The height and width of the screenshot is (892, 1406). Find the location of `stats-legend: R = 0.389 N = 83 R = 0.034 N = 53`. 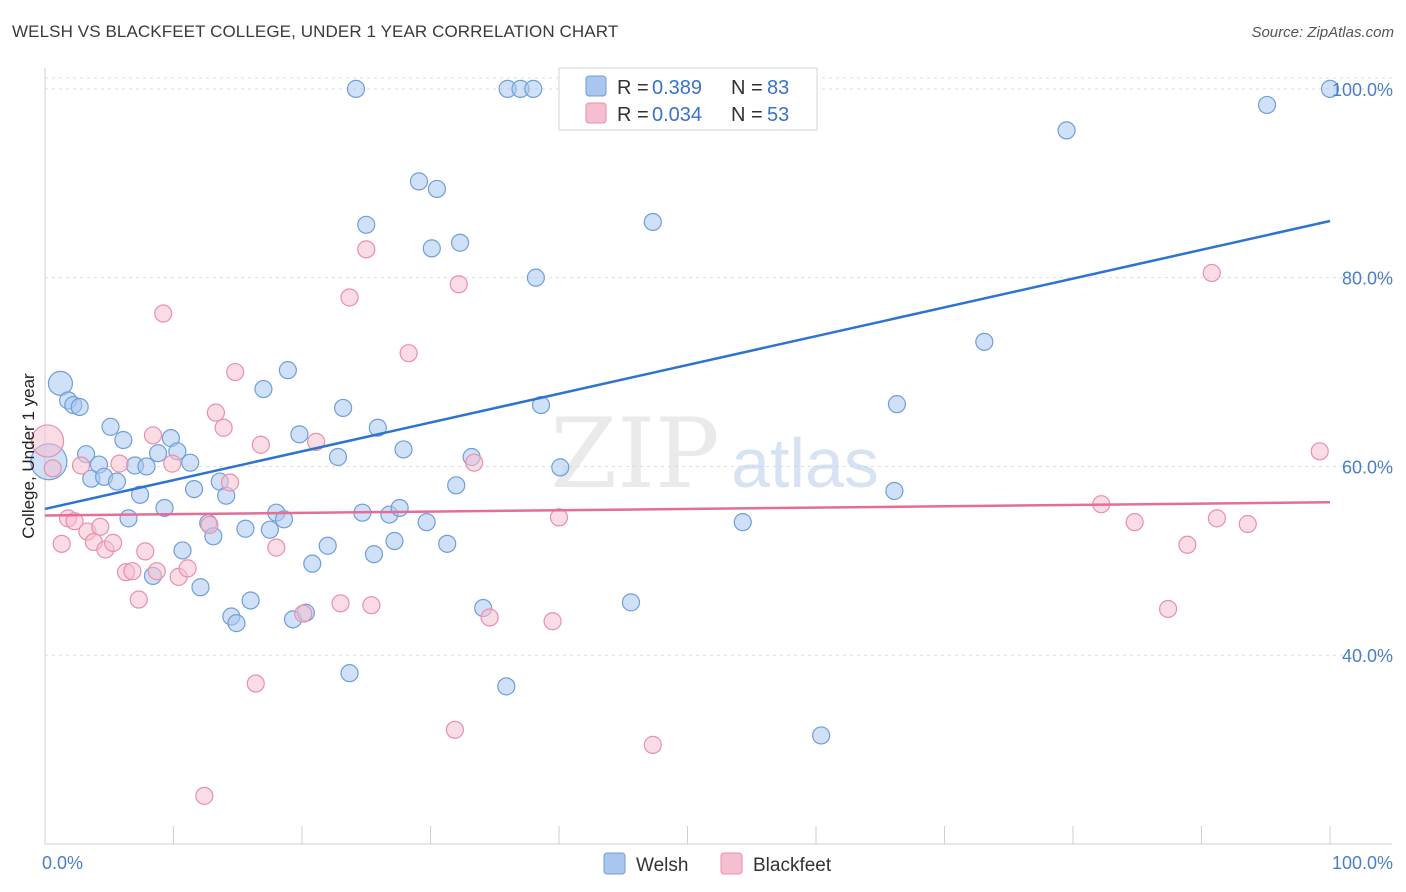

stats-legend: R = 0.389 N = 83 R = 0.034 N = 53 is located at coordinates (688, 99).